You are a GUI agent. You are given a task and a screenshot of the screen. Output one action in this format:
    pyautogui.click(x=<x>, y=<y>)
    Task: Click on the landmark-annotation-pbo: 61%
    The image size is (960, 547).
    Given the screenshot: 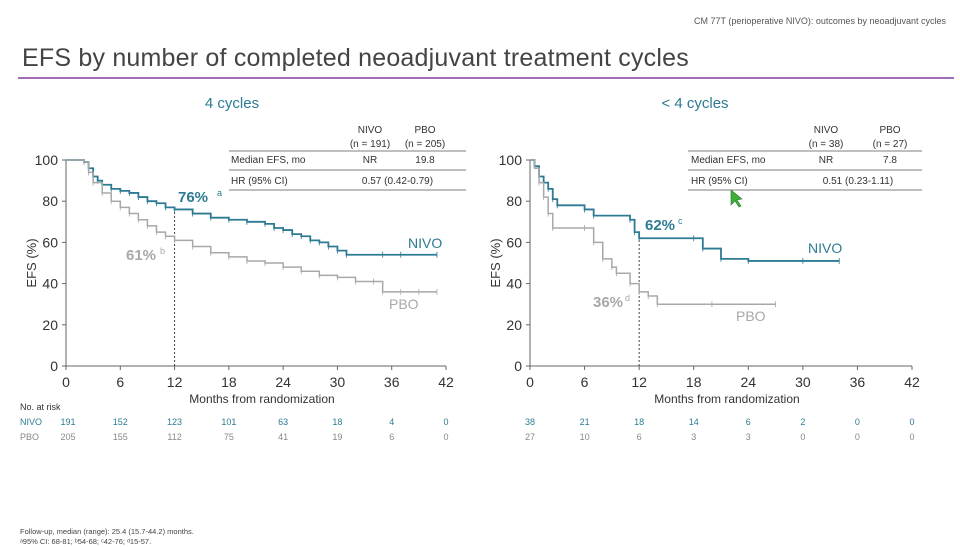 What is the action you would take?
    pyautogui.click(x=141, y=255)
    